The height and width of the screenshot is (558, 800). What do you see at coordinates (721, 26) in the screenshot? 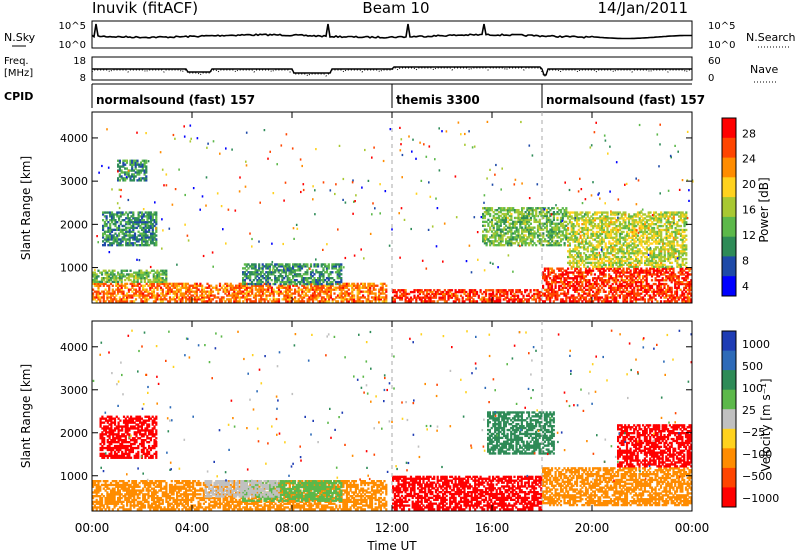
I see `noise-right-tick-top: 10^5` at bounding box center [721, 26].